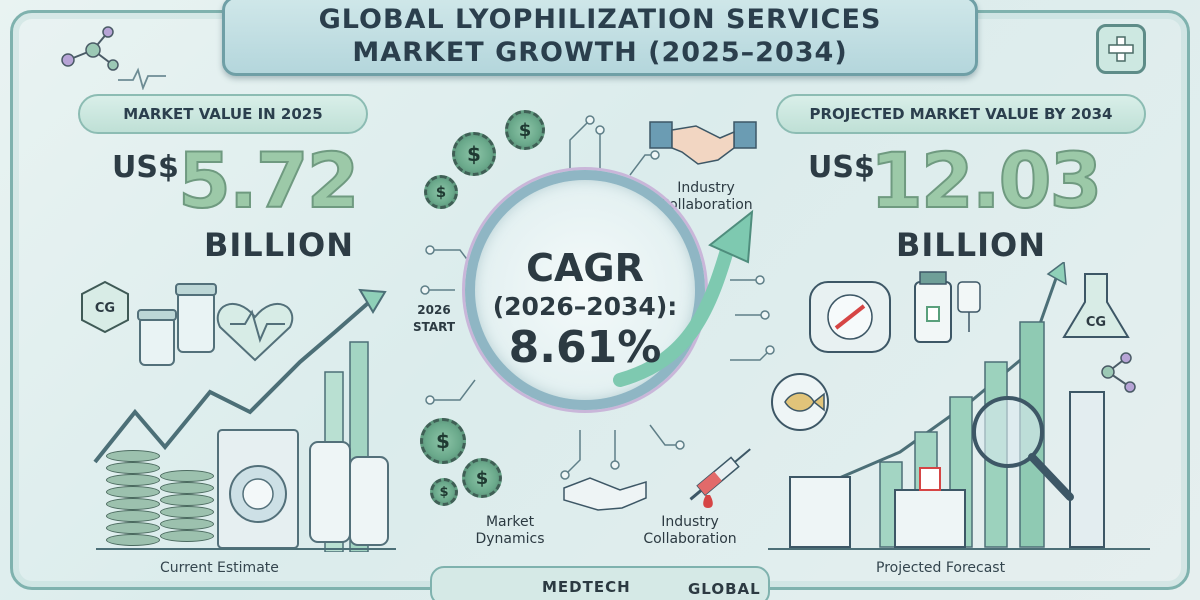 The image size is (1200, 600). I want to click on right-baseline, so click(959, 549).